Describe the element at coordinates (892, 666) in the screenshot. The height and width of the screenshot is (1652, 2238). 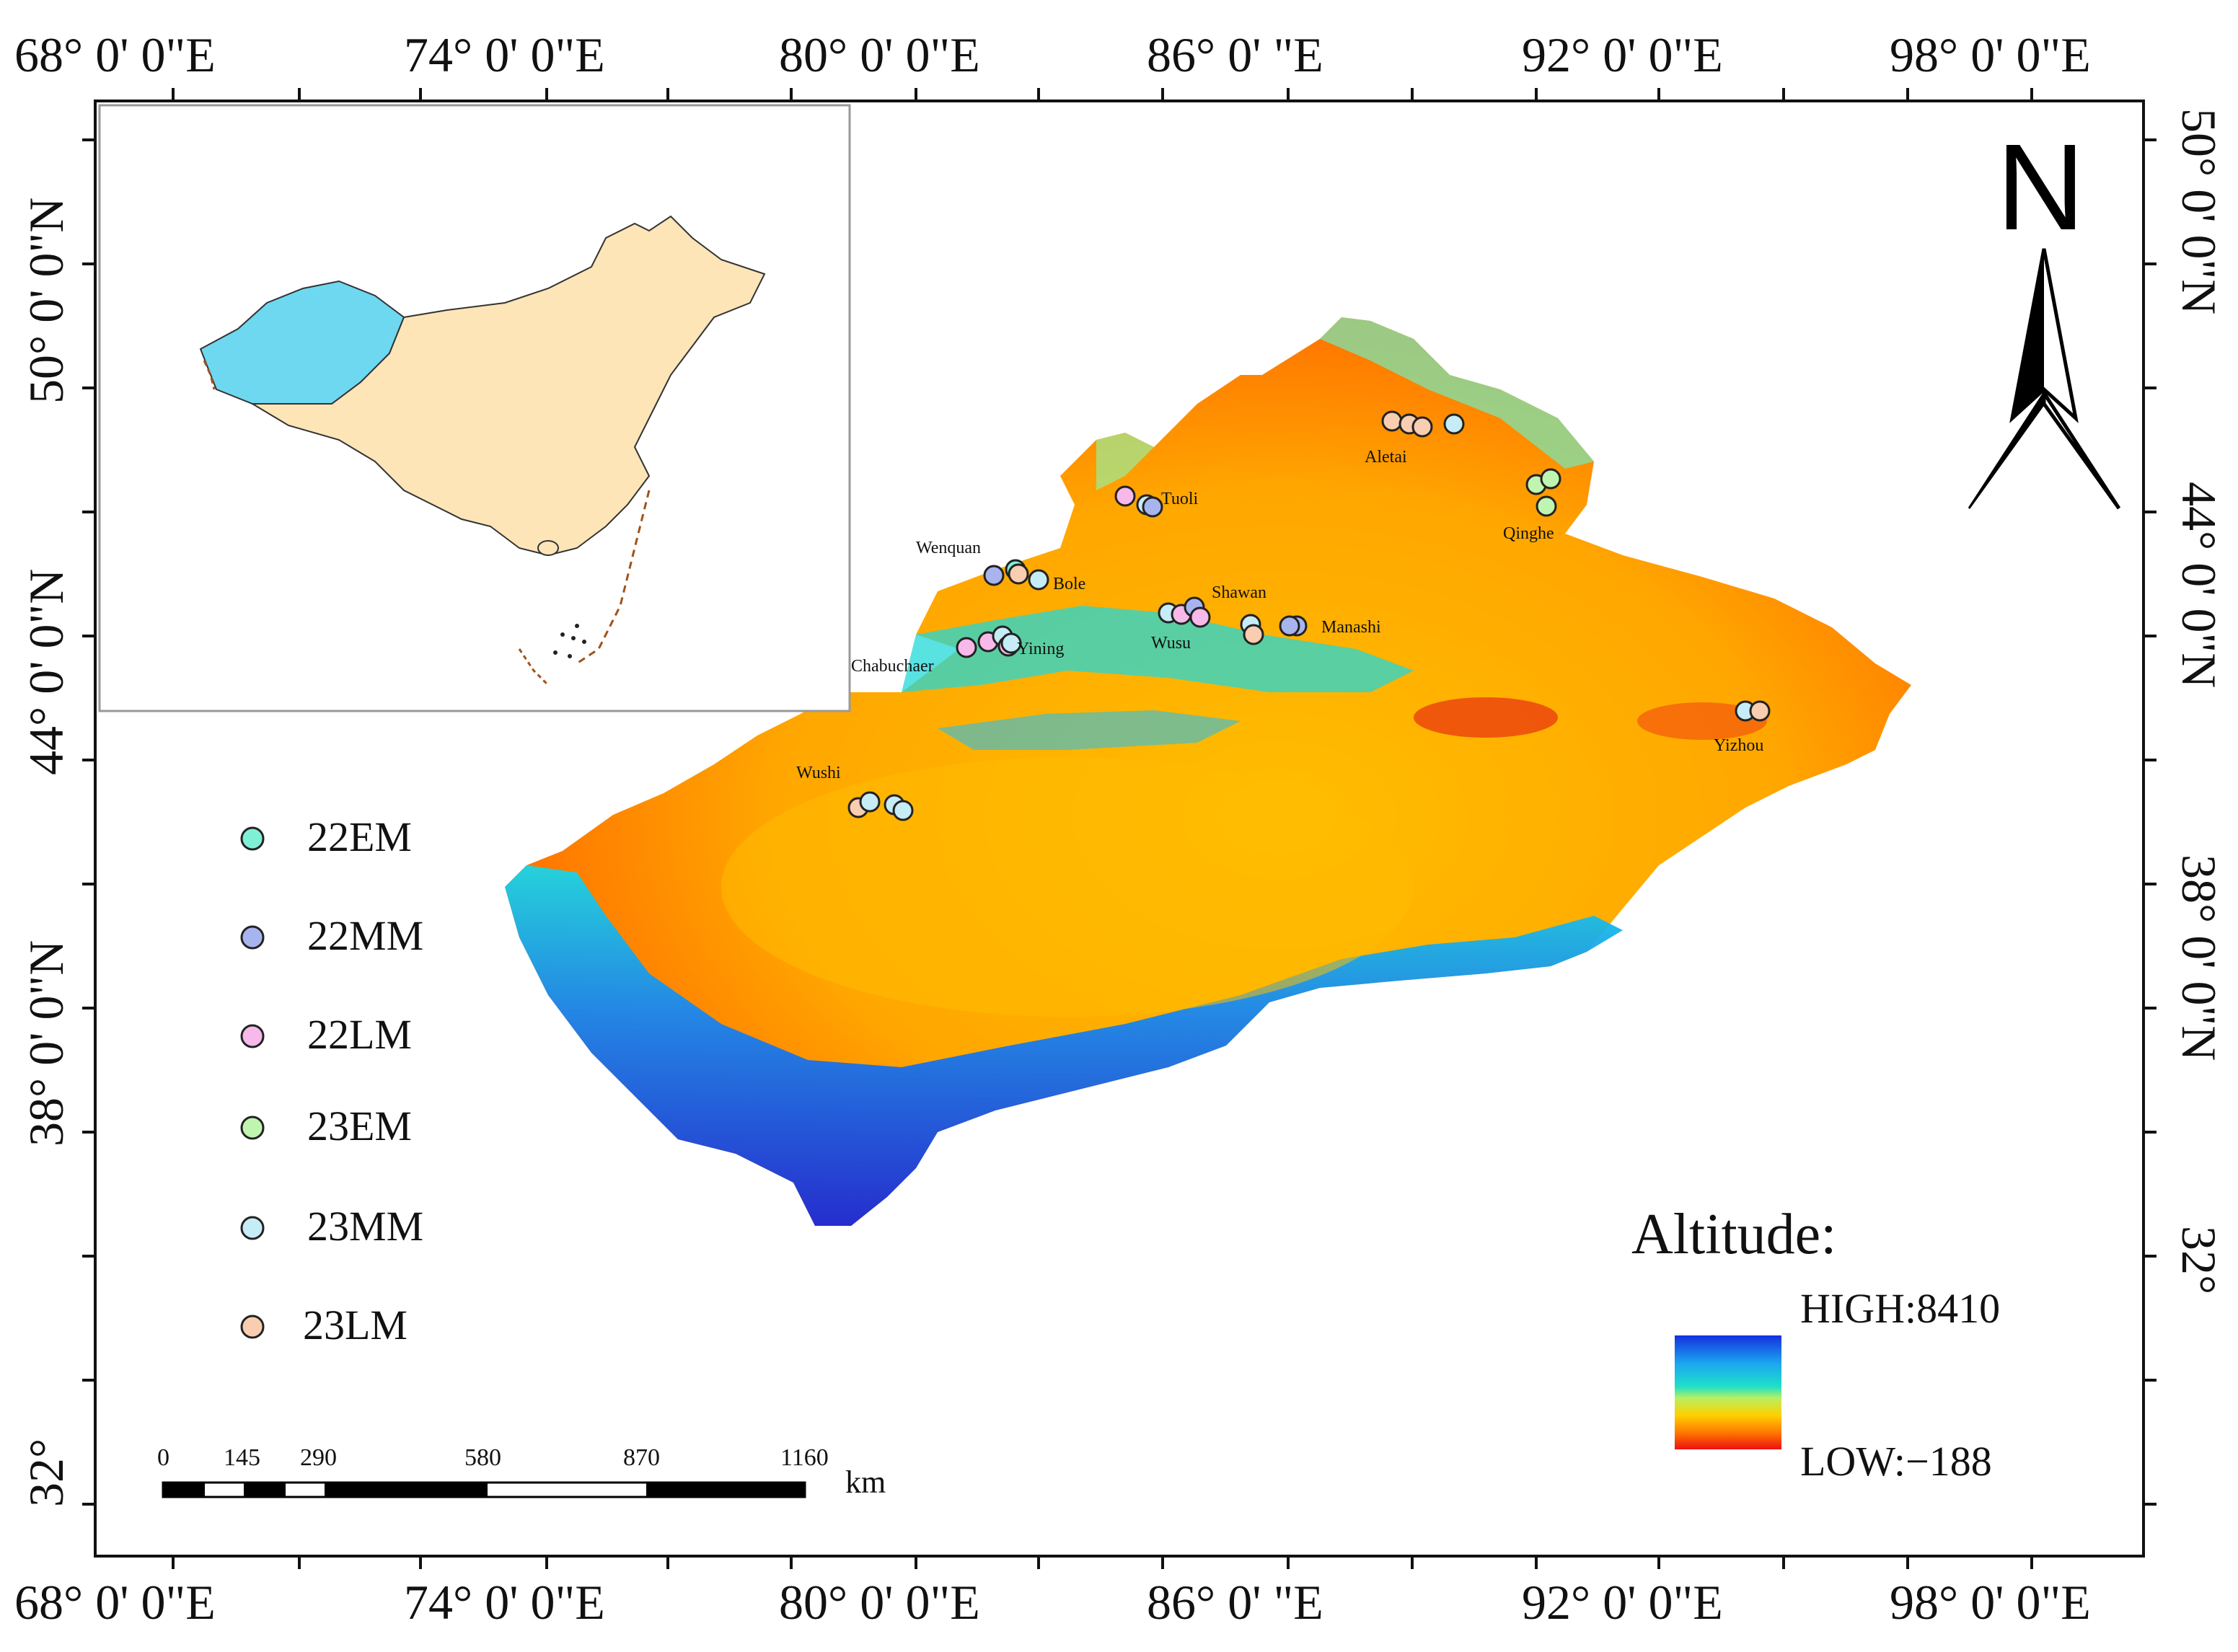
I see `site-label: Chabuchaer` at that location.